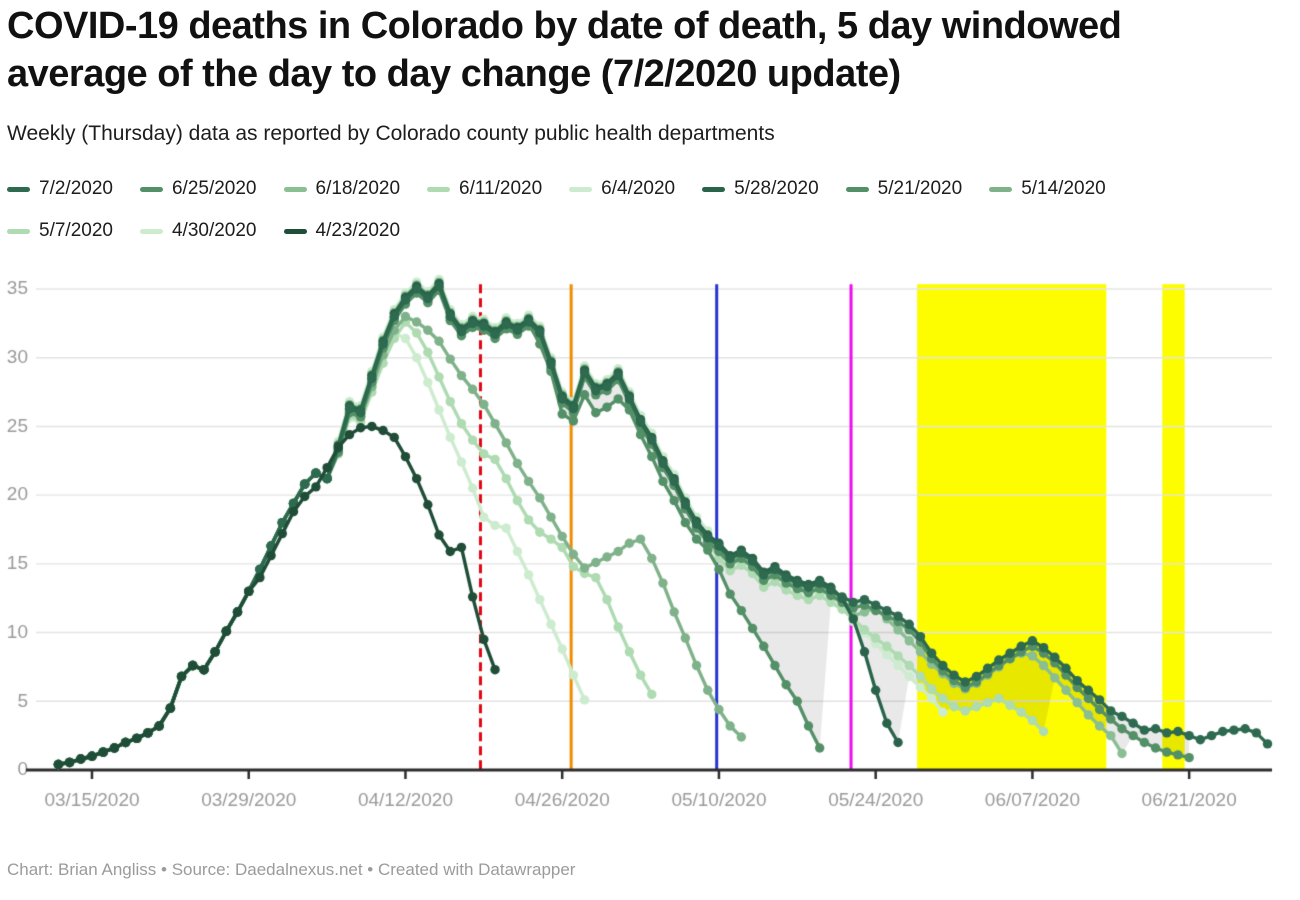 Image resolution: width=1300 pixels, height=900 pixels. Describe the element at coordinates (920, 188) in the screenshot. I see `legend-label: 5/21/2020` at that location.